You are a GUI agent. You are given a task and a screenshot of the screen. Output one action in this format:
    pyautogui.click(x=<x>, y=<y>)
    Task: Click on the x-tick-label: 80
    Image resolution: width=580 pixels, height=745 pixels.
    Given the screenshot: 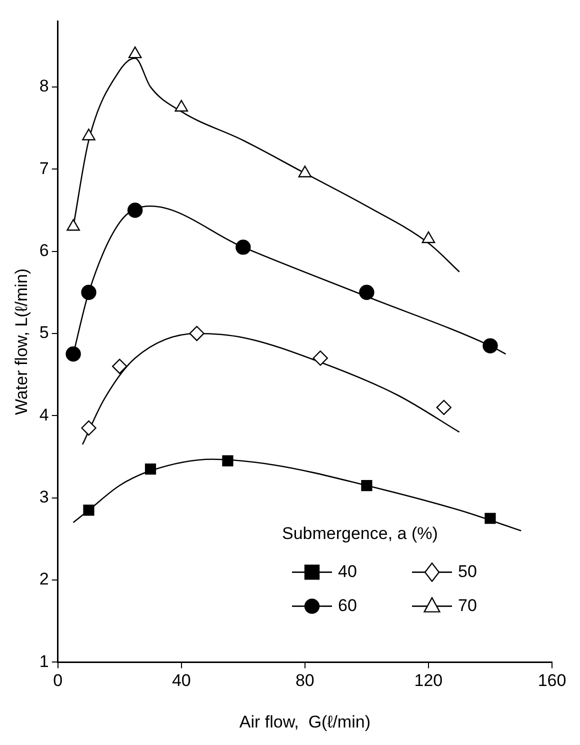 What is the action you would take?
    pyautogui.click(x=304, y=680)
    